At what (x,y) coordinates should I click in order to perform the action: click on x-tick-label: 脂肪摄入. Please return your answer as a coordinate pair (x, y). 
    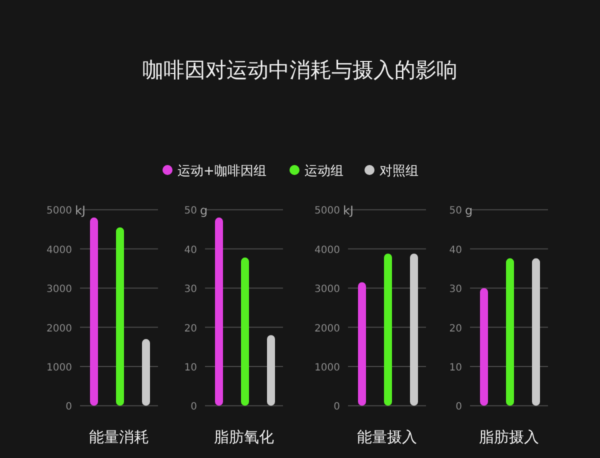
    Looking at the image, I should click on (509, 437).